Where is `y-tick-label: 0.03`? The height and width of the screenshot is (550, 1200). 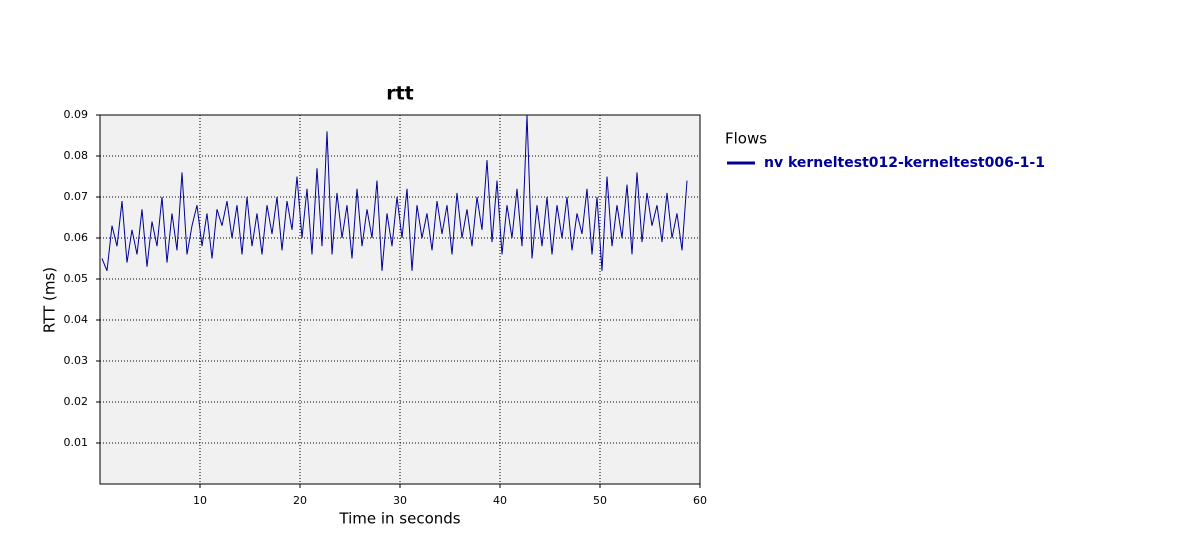
y-tick-label: 0.03 is located at coordinates (76, 360).